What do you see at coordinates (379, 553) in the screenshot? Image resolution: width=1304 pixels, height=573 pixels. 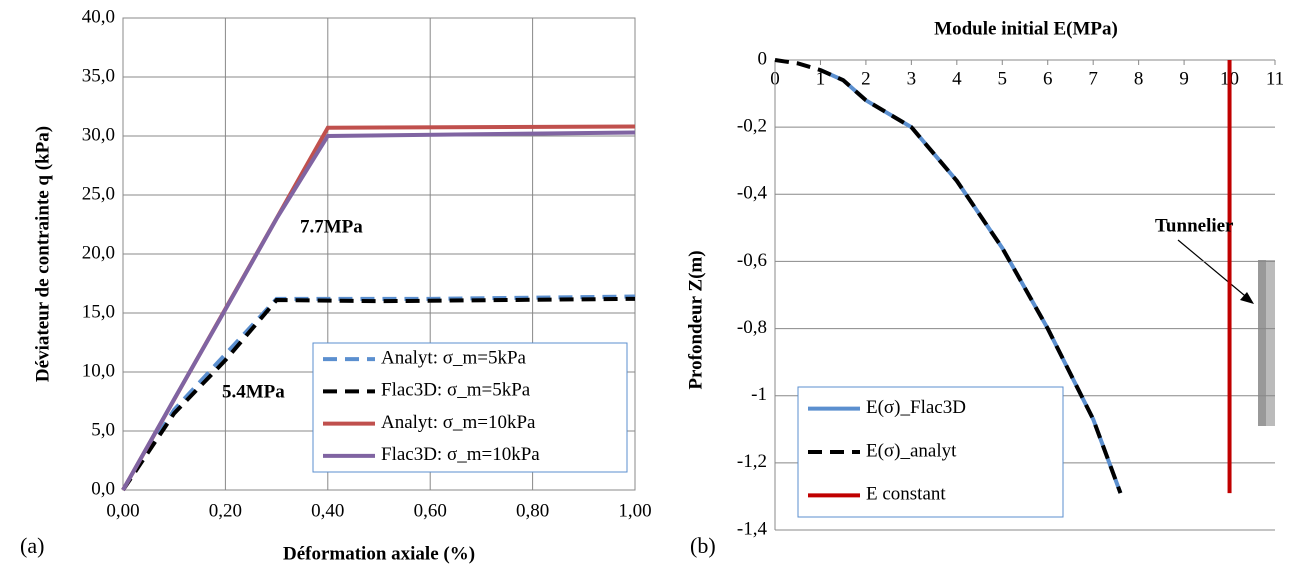 I see `x-axis-label: Déformation axiale (%)` at bounding box center [379, 553].